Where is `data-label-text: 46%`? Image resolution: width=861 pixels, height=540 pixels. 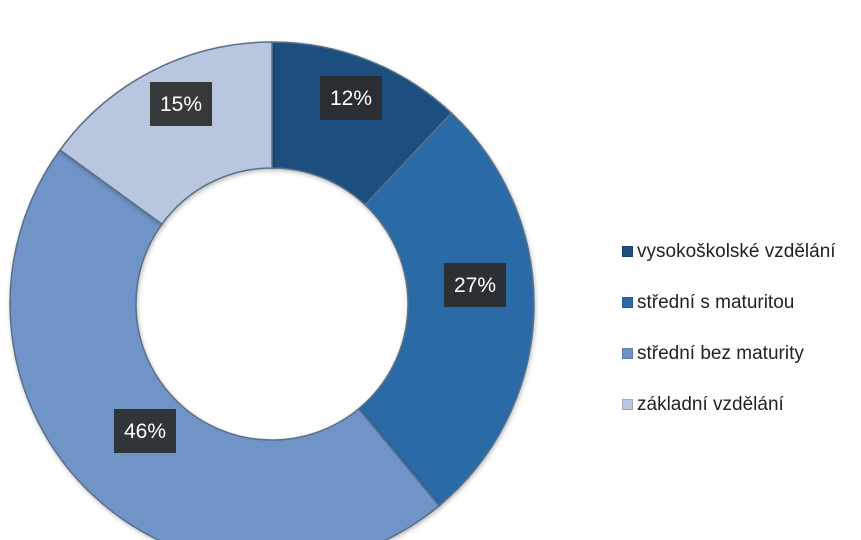
data-label-text: 46% is located at coordinates (145, 431).